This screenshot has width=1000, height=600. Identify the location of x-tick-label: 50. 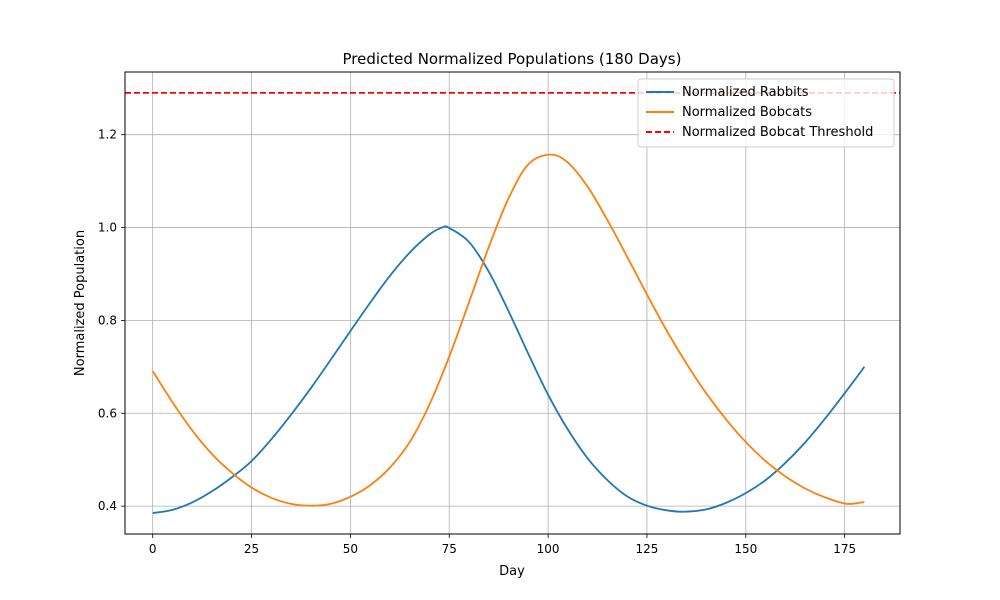
(350, 549).